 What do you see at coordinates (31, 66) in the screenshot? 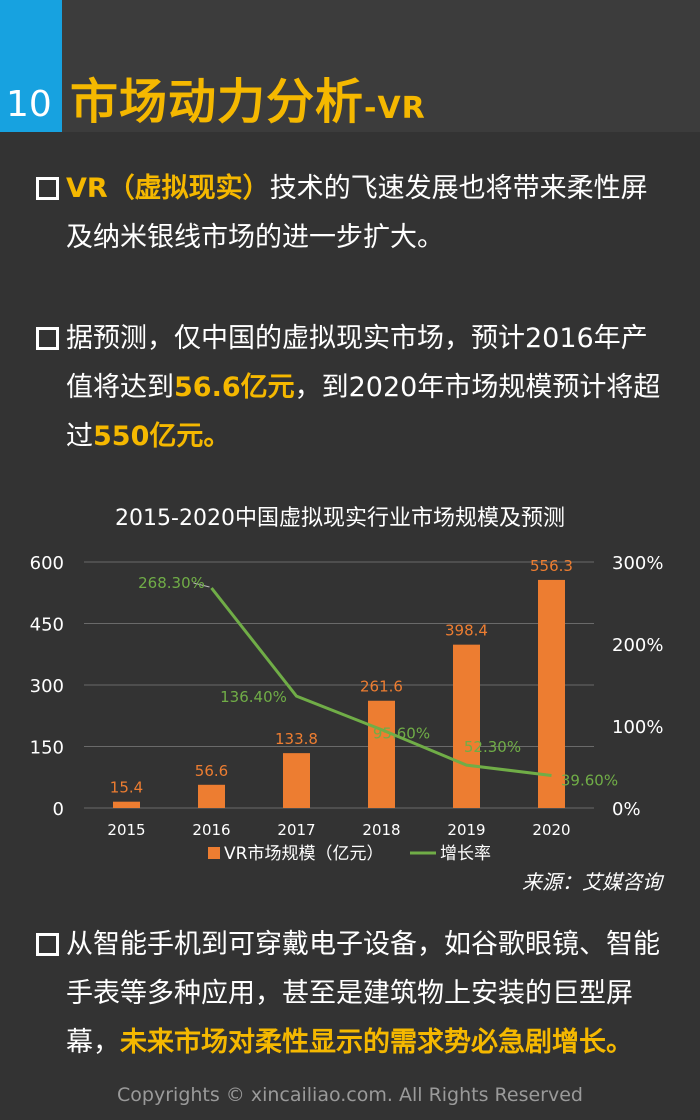
I see `header-accent-stripe` at bounding box center [31, 66].